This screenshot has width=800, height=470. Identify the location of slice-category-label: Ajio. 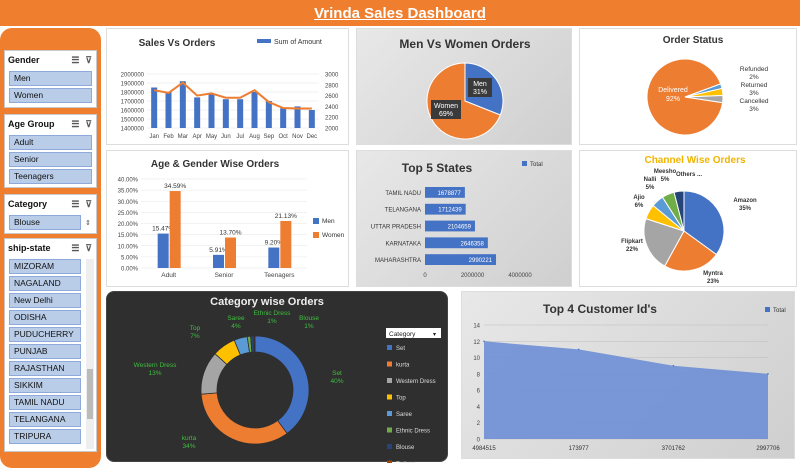
(639, 198).